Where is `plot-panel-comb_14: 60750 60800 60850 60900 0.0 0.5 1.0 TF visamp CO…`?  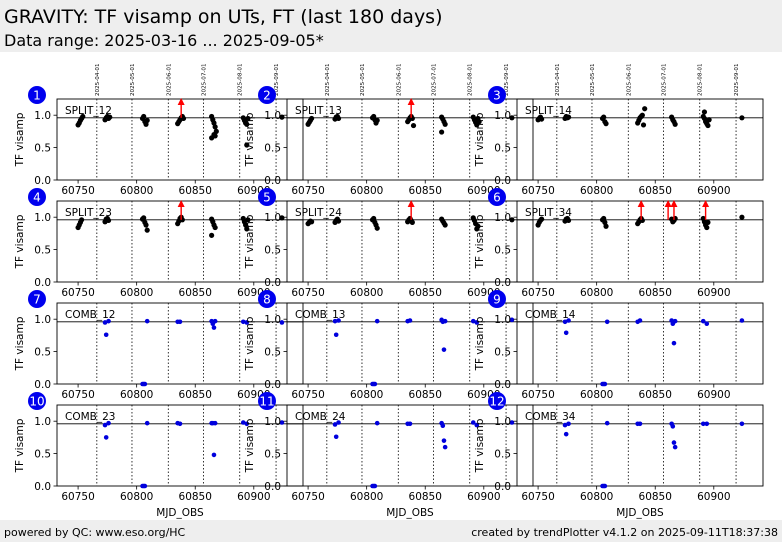 plot-panel-comb_14: 60750 60800 60850 60900 0.0 0.5 1.0 TF visamp CO… is located at coordinates (619, 345).